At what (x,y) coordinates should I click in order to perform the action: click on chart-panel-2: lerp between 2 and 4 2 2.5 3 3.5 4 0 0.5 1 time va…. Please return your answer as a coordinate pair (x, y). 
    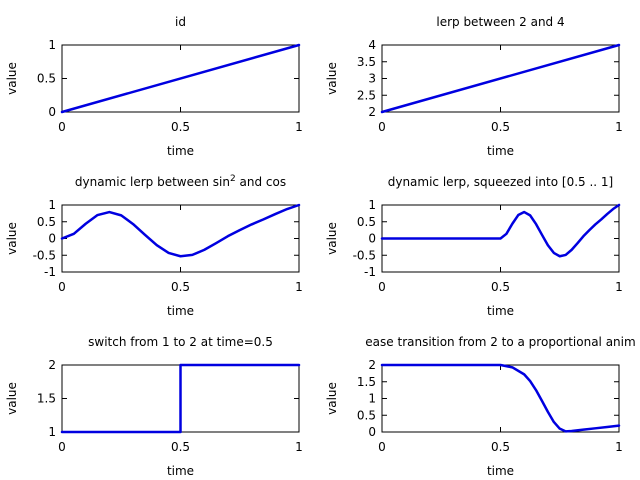
    Looking at the image, I should click on (474, 86).